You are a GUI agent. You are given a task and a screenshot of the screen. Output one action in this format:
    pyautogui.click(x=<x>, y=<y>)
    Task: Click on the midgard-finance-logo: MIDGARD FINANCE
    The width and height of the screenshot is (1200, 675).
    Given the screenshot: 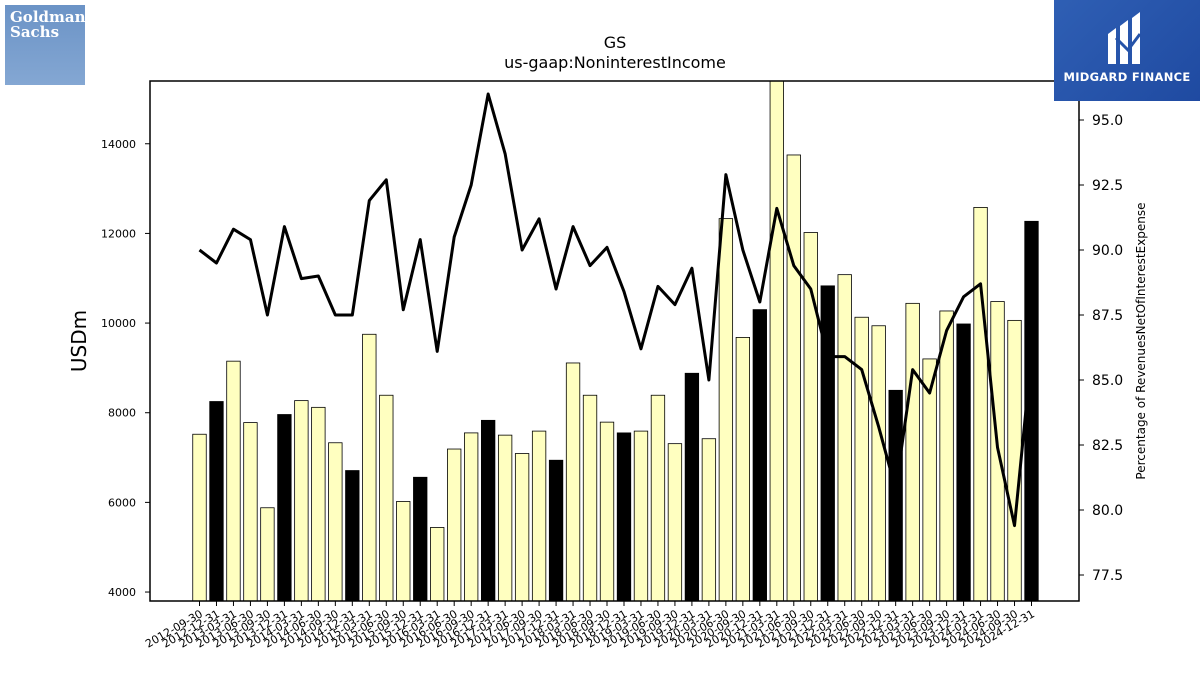 What is the action you would take?
    pyautogui.click(x=1127, y=50)
    